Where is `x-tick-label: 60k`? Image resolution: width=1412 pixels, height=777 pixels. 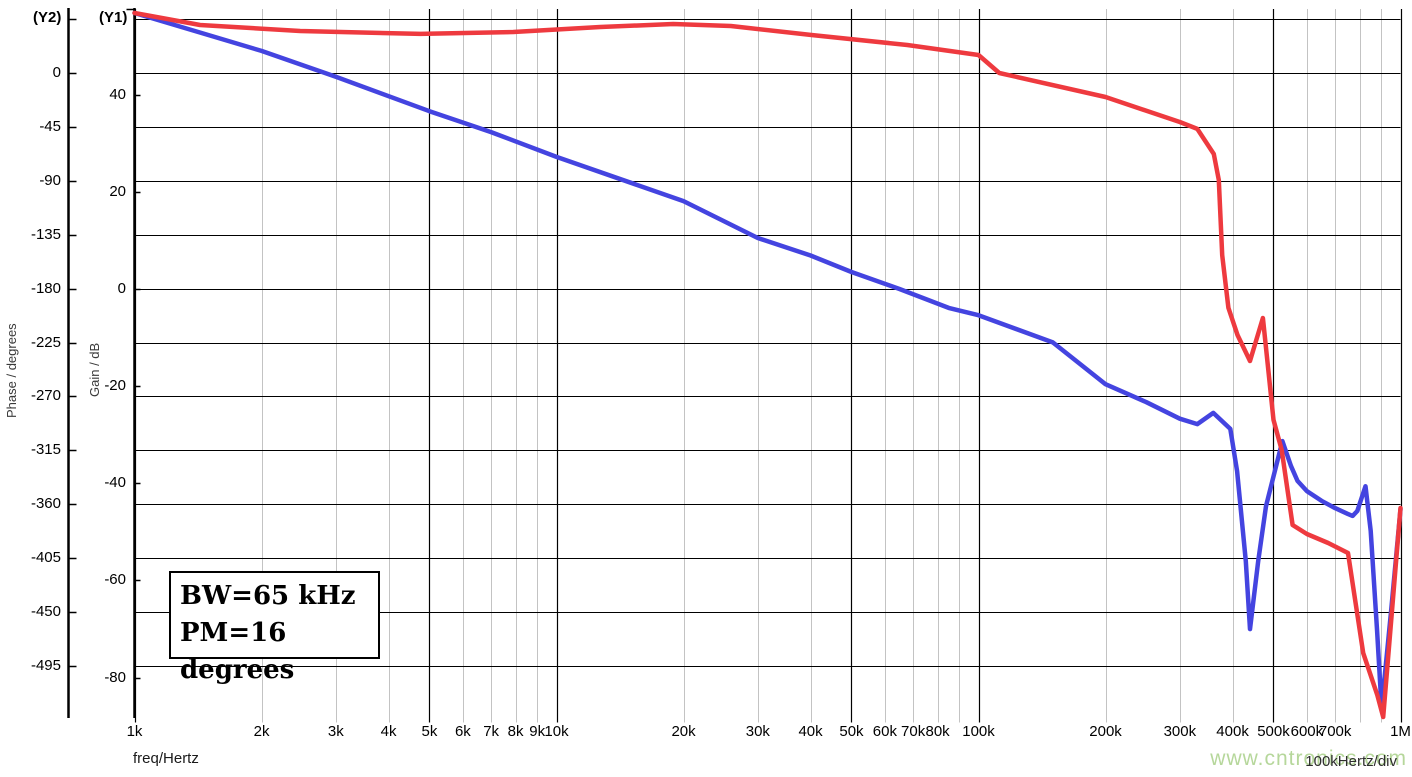 x-tick-label: 60k is located at coordinates (884, 731).